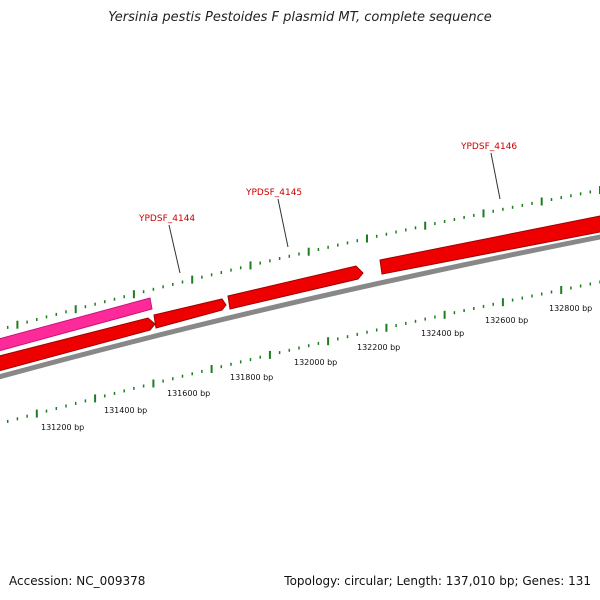 The height and width of the screenshot is (600, 600). What do you see at coordinates (76, 324) in the screenshot?
I see `gene-arrow-pink` at bounding box center [76, 324].